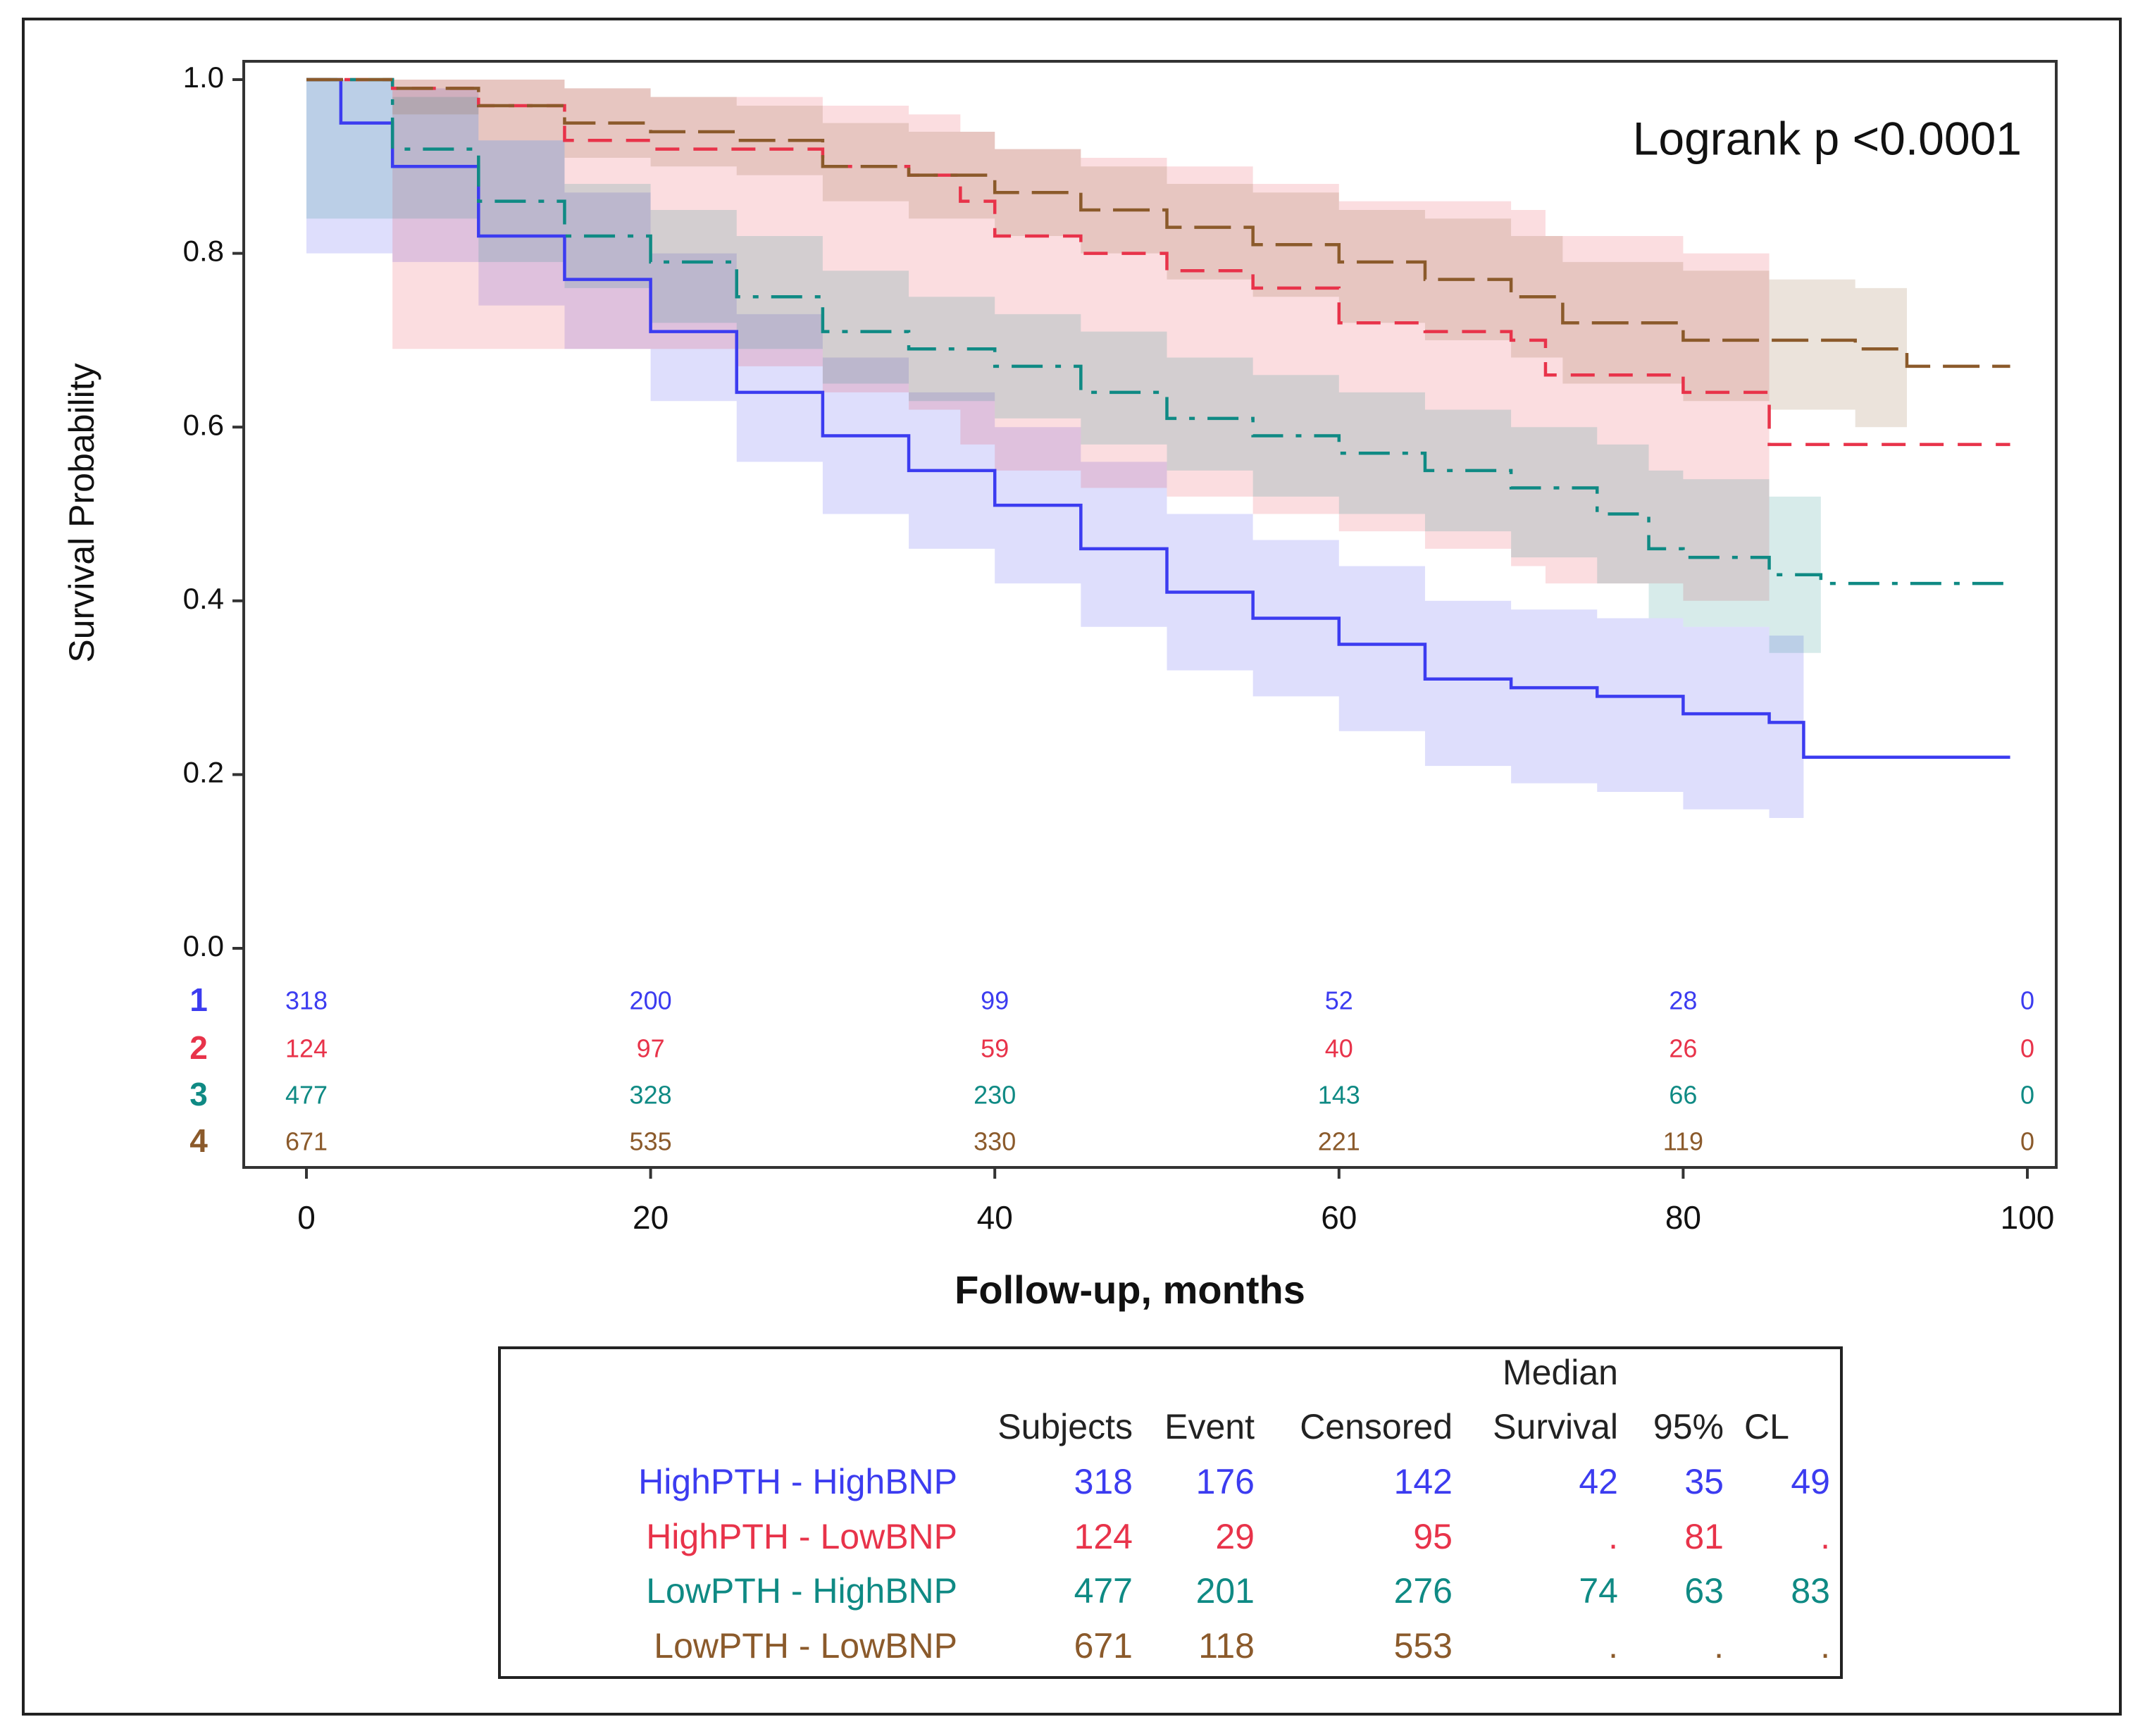 This screenshot has width=2145, height=1736. I want to click on risk-count: 124, so click(306, 1048).